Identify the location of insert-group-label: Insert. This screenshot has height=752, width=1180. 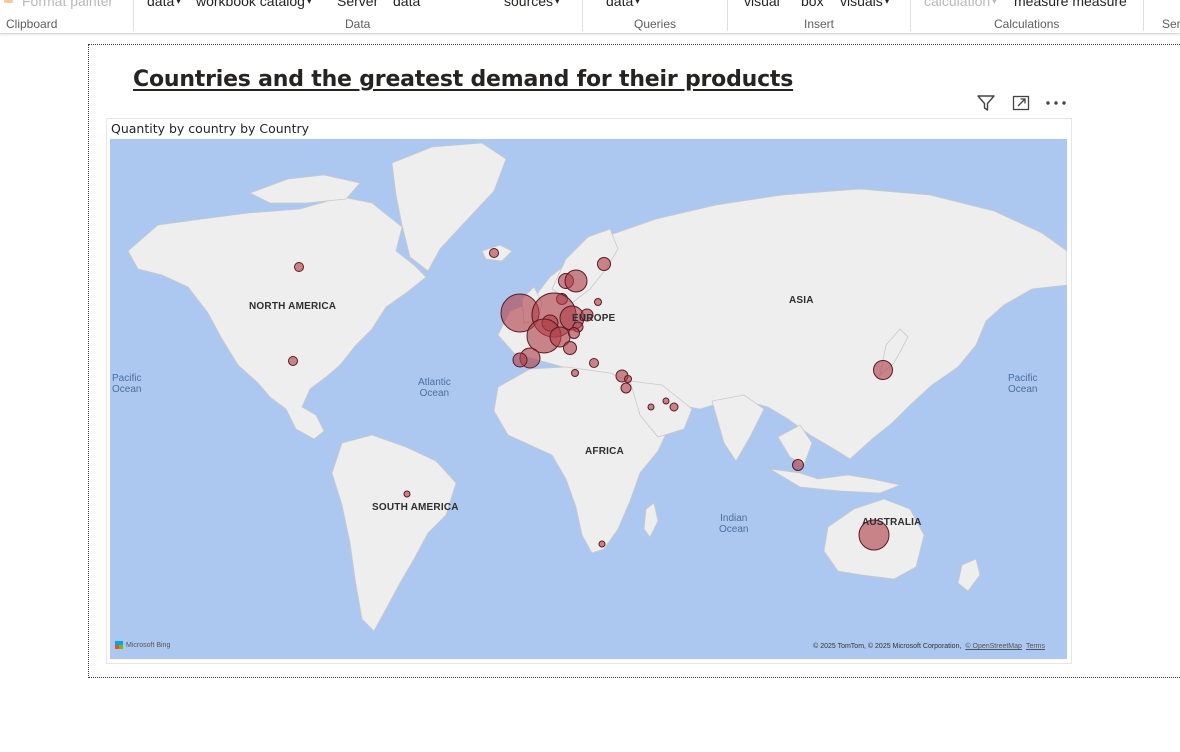
(819, 24).